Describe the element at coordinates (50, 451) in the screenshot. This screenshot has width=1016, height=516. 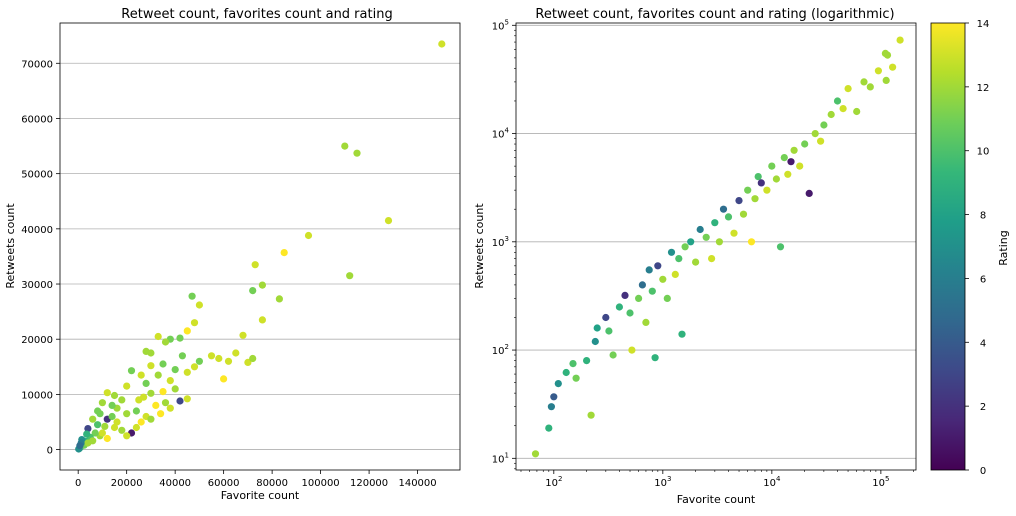
I see `linear-y-tick-label: 0` at that location.